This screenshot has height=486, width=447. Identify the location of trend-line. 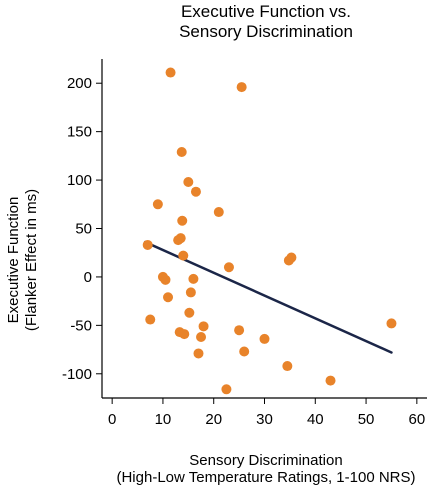
(268, 297).